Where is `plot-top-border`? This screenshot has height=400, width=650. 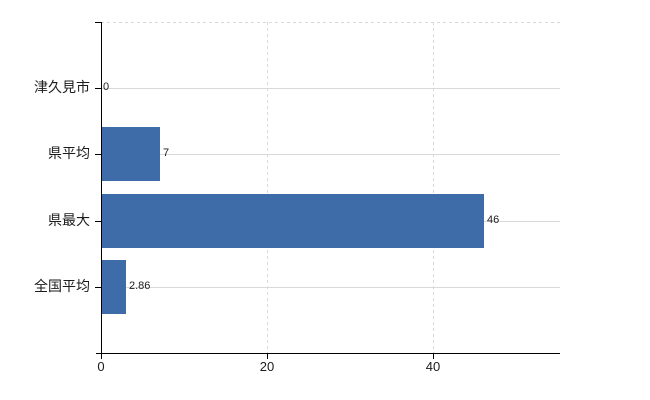 plot-top-border is located at coordinates (330, 22).